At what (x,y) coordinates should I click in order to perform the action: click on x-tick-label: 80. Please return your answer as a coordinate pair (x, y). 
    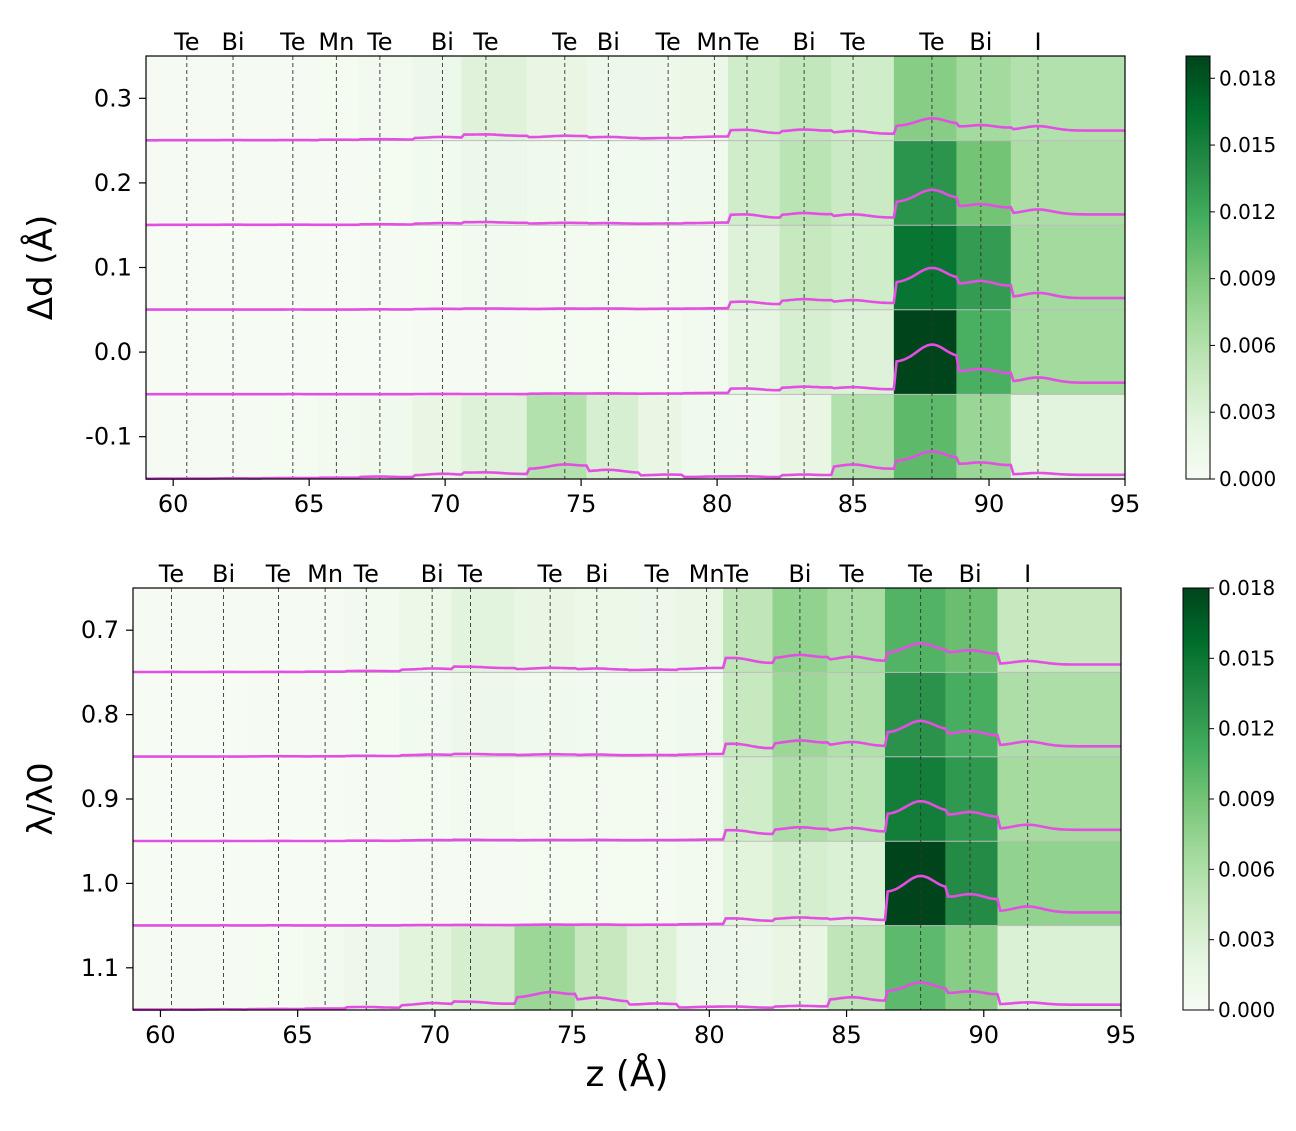
    Looking at the image, I should click on (709, 1035).